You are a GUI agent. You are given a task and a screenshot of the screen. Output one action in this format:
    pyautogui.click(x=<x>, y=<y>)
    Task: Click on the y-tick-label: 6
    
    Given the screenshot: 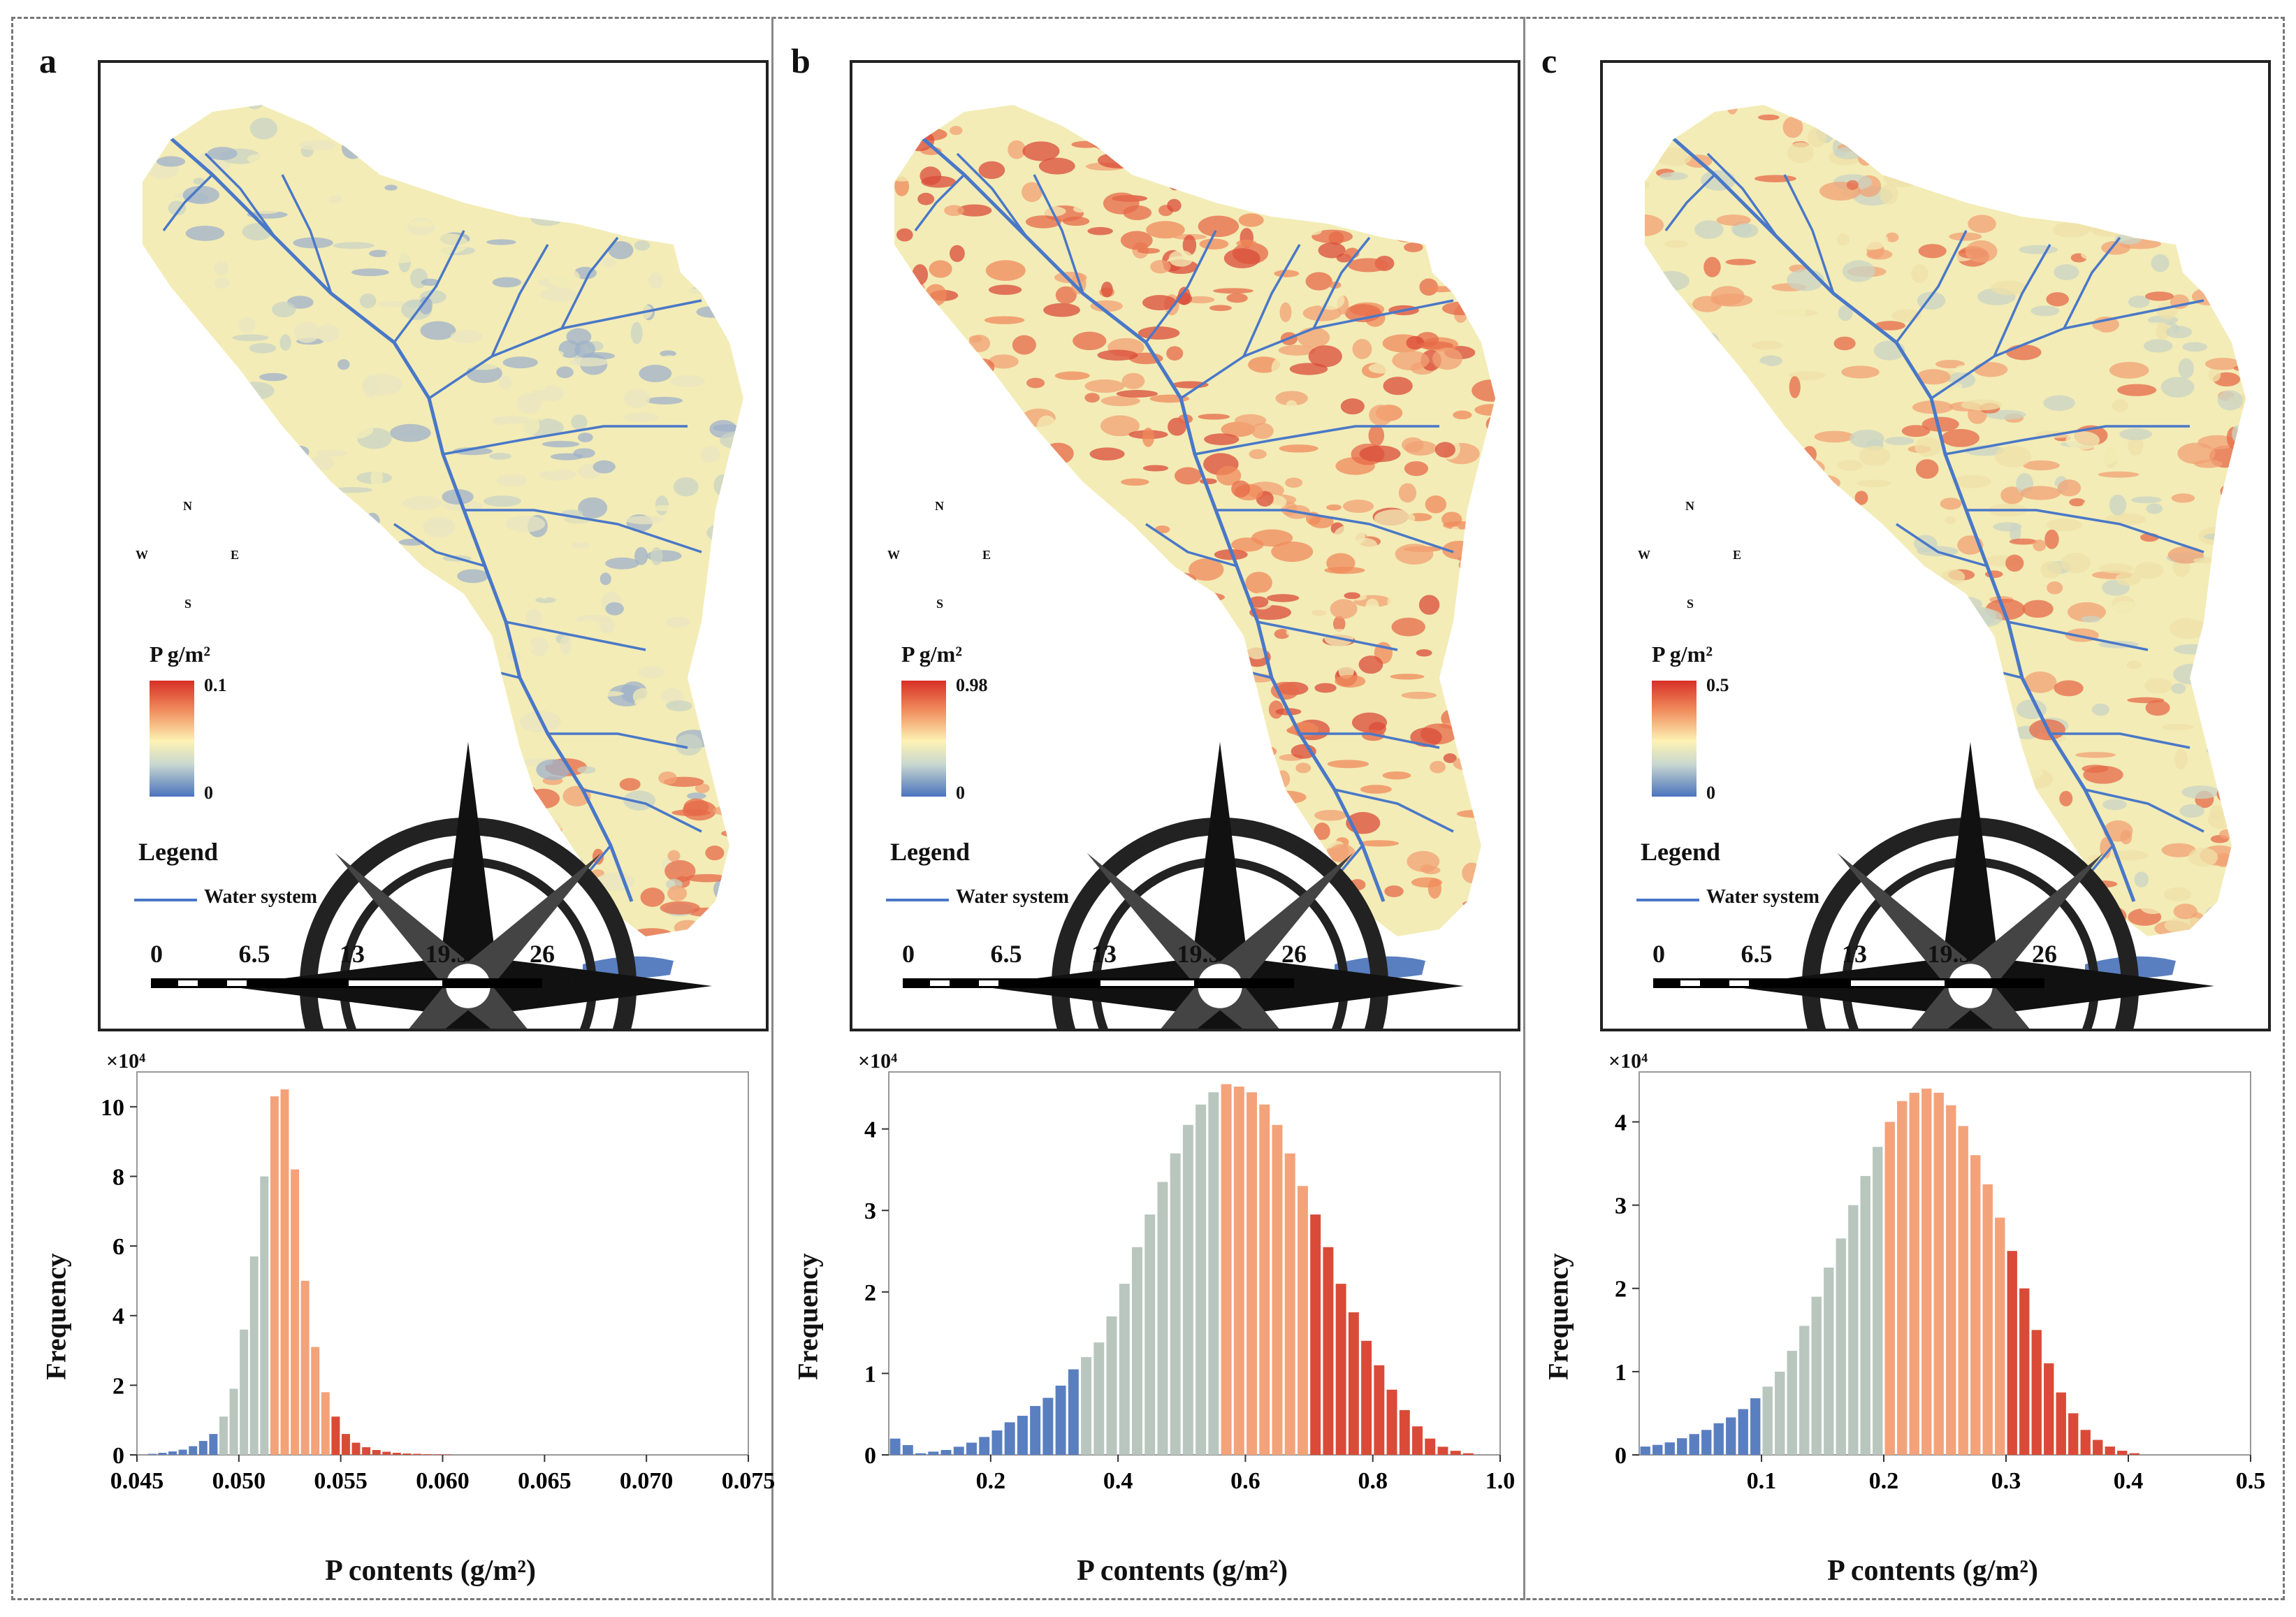 What is the action you would take?
    pyautogui.click(x=118, y=1247)
    